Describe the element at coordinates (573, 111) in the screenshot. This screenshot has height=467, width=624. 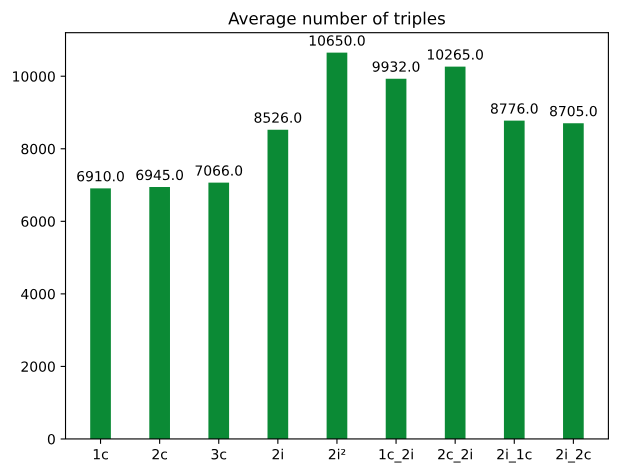
I see `data-label: 8705.0` at that location.